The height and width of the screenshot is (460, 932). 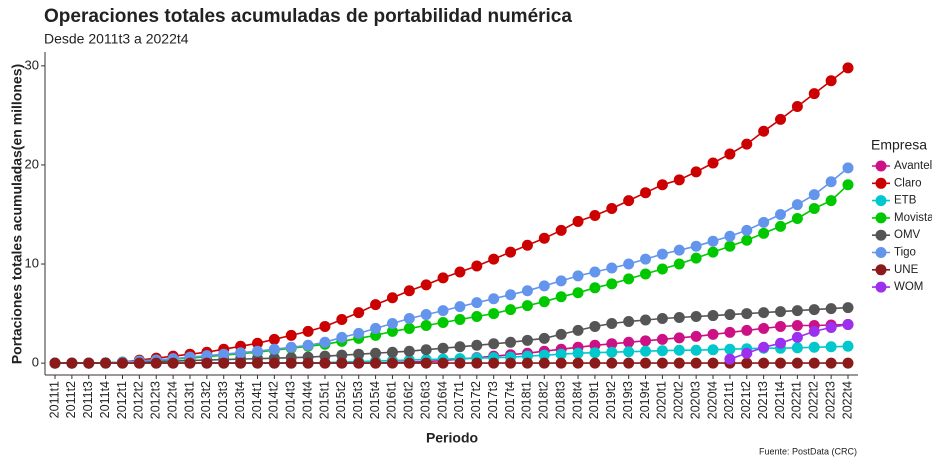 What do you see at coordinates (425, 400) in the screenshot?
I see `x-tick-label: 2016t3` at bounding box center [425, 400].